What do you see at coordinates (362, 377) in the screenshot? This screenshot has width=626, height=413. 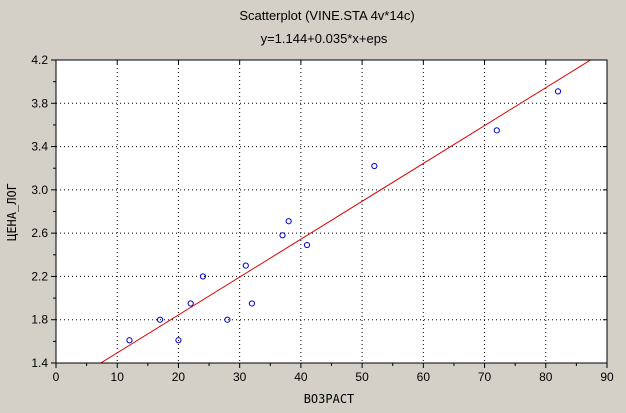 I see `x-tick-label: 50` at bounding box center [362, 377].